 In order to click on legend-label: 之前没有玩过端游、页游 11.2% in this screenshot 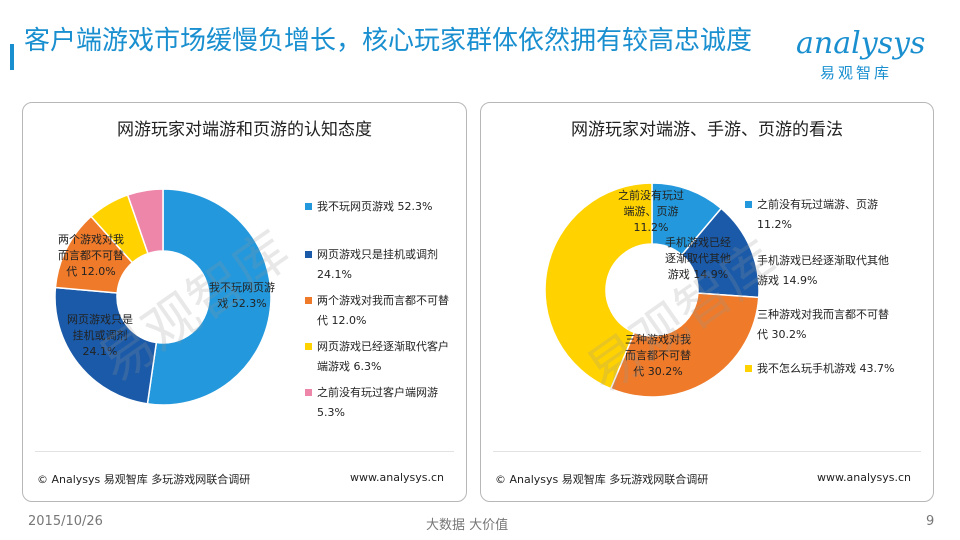, I will do `click(817, 214)`.